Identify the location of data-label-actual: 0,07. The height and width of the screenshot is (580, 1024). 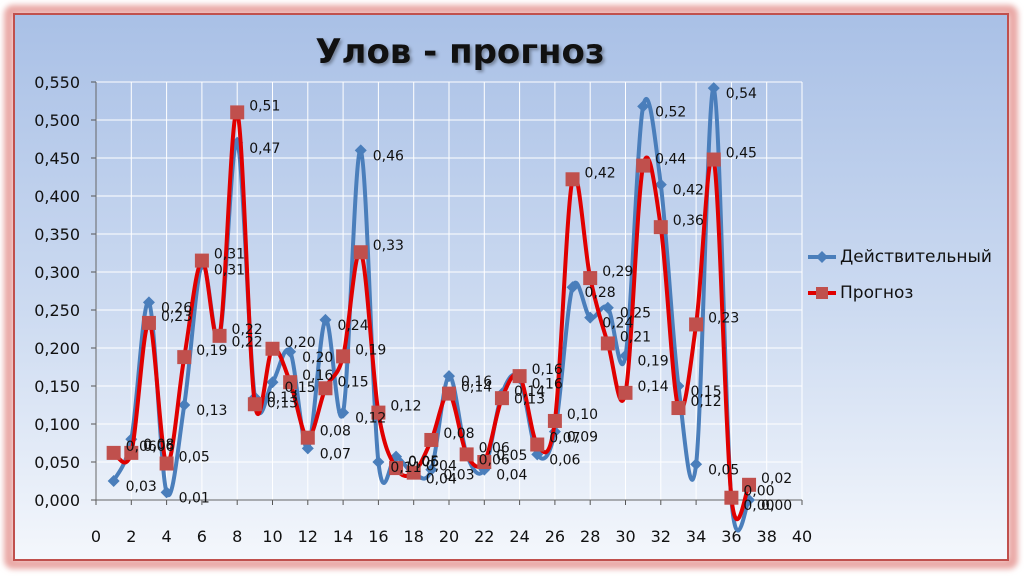
(335, 454).